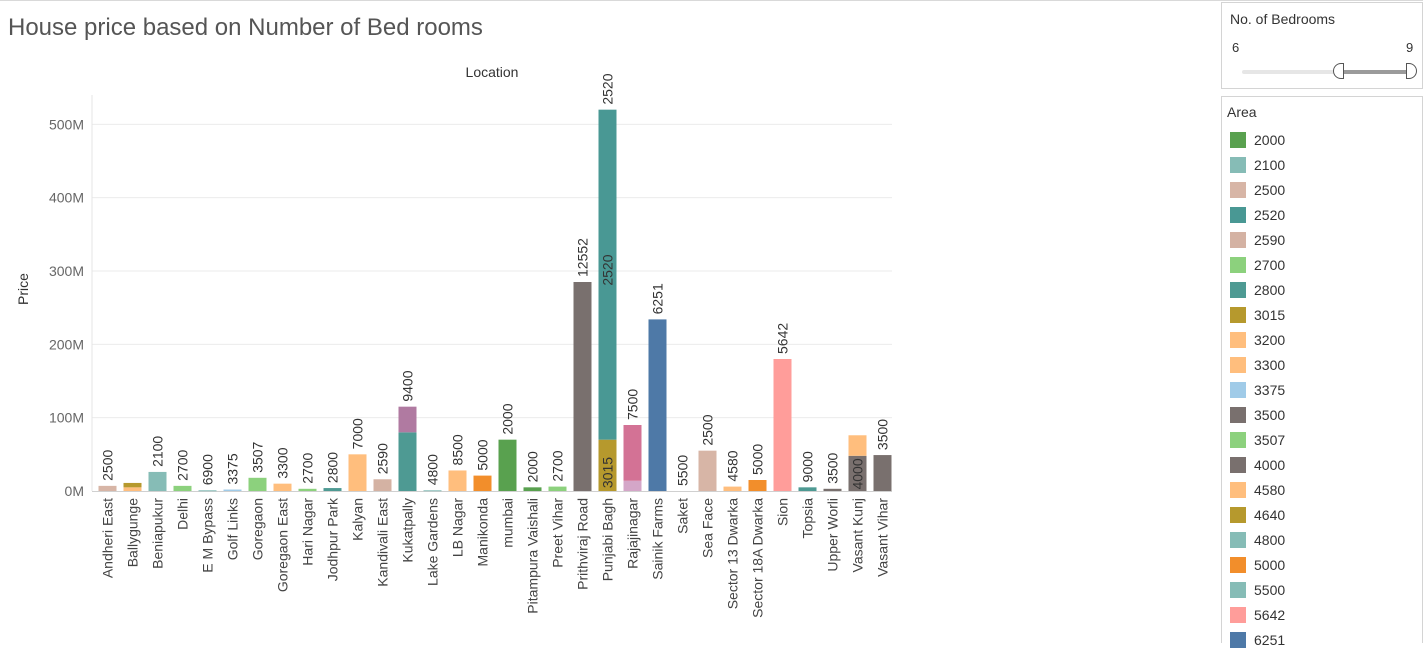 Image resolution: width=1423 pixels, height=652 pixels. I want to click on legend-item: 3015, so click(1257, 314).